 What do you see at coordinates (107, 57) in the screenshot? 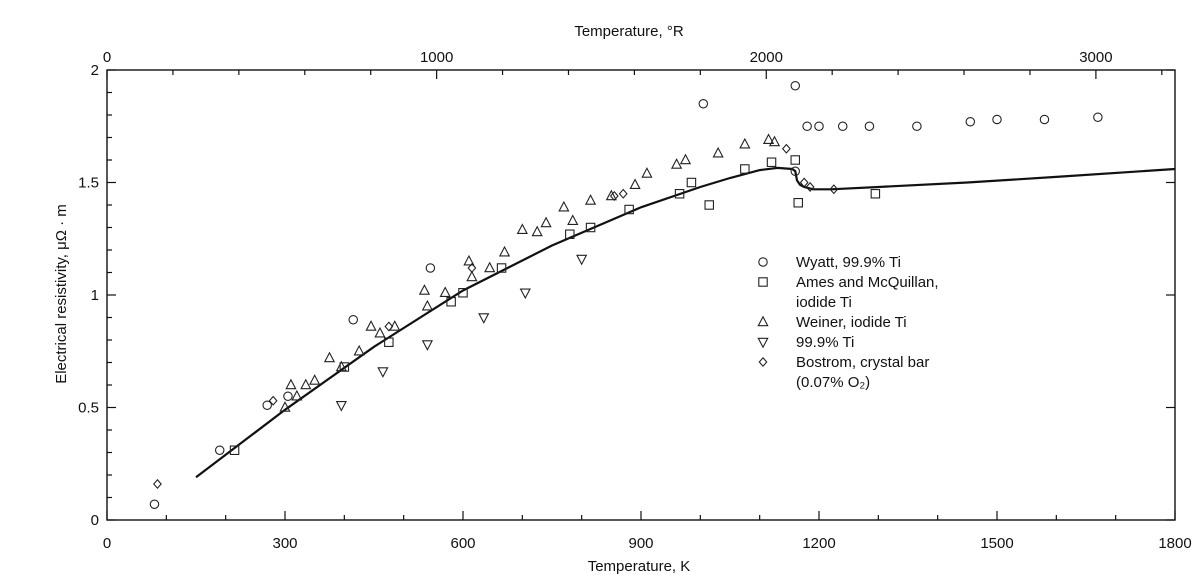
I see `top-tick-label: 0` at bounding box center [107, 57].